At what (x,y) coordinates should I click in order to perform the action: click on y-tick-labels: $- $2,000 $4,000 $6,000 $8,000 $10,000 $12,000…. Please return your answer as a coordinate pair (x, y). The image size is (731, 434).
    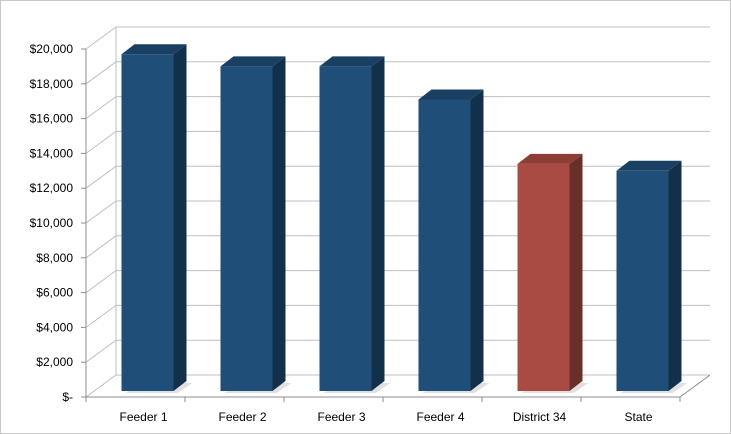
    Looking at the image, I should click on (52, 223).